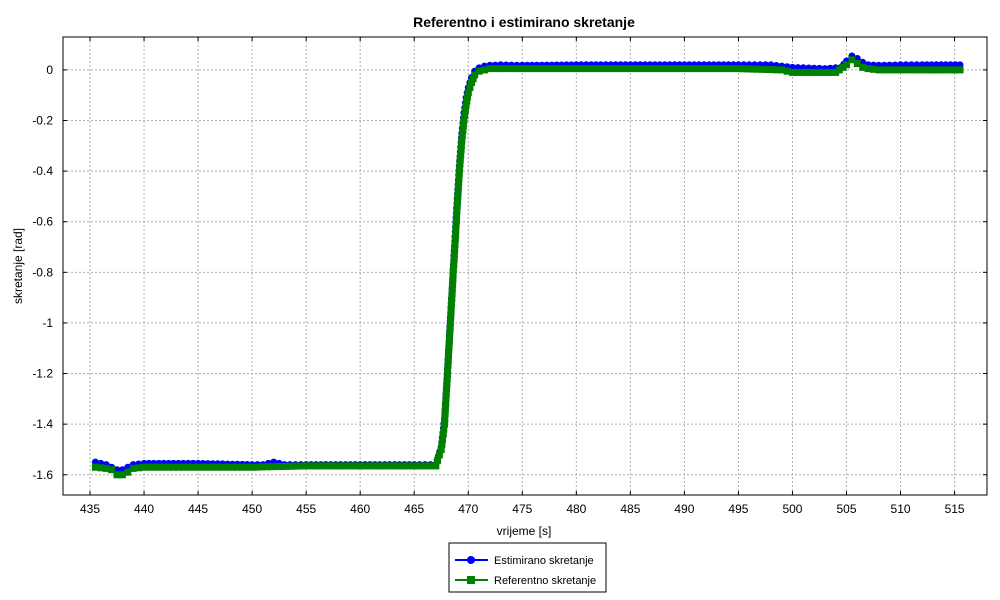  I want to click on x-tick-label: 490, so click(684, 509).